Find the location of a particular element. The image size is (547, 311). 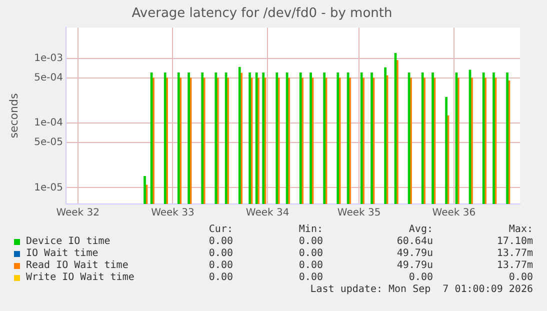

text: Cur: is located at coordinates (220, 229).